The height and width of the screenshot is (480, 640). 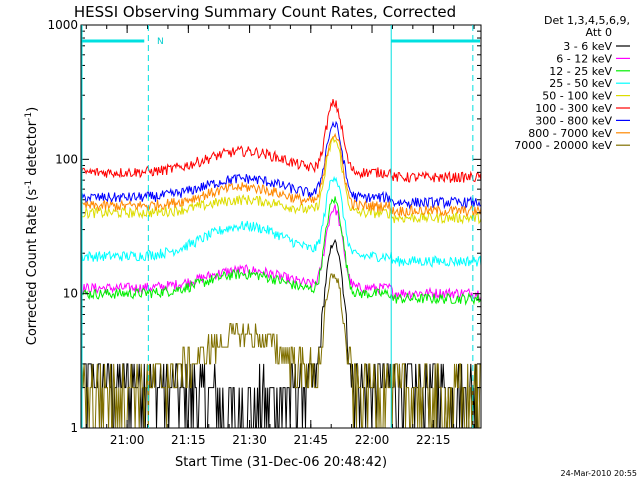 What do you see at coordinates (563, 145) in the screenshot?
I see `legend-label: 7000 - 20000 keV` at bounding box center [563, 145].